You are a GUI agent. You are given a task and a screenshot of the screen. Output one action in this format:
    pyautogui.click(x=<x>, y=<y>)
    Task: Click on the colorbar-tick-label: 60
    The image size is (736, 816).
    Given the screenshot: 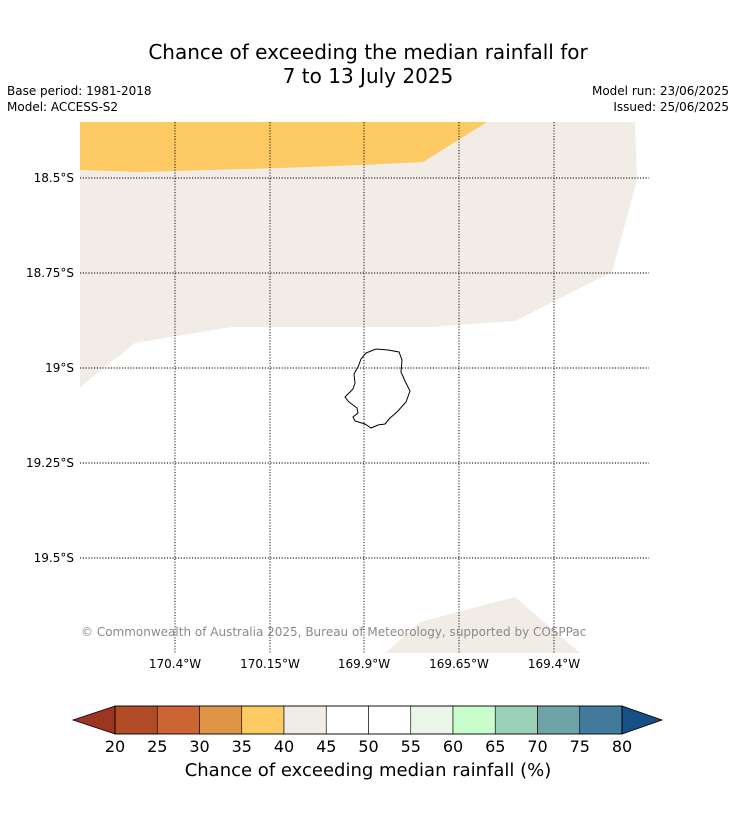 What is the action you would take?
    pyautogui.click(x=453, y=746)
    